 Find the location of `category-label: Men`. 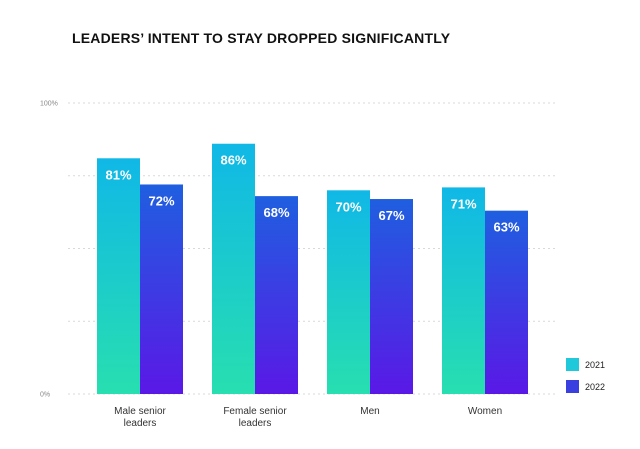

category-label: Men is located at coordinates (369, 411).